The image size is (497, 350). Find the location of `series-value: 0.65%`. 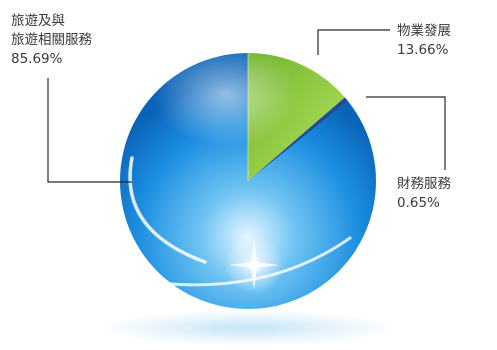

series-value: 0.65% is located at coordinates (418, 203).